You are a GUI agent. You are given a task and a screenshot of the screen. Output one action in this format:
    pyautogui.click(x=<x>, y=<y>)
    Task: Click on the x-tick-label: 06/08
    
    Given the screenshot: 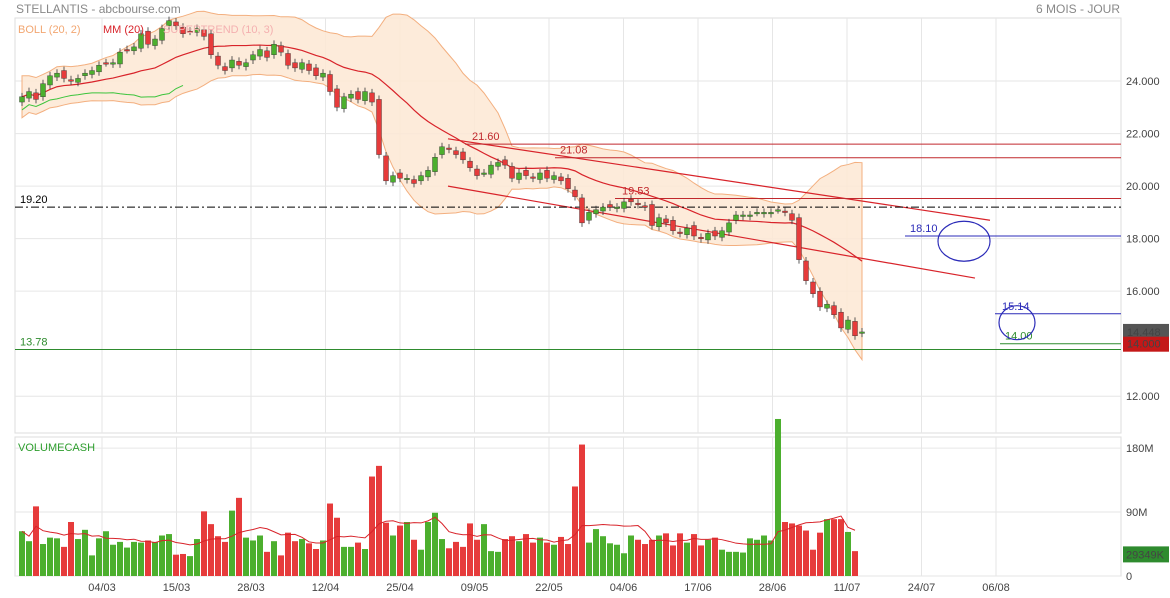 What is the action you would take?
    pyautogui.click(x=996, y=588)
    